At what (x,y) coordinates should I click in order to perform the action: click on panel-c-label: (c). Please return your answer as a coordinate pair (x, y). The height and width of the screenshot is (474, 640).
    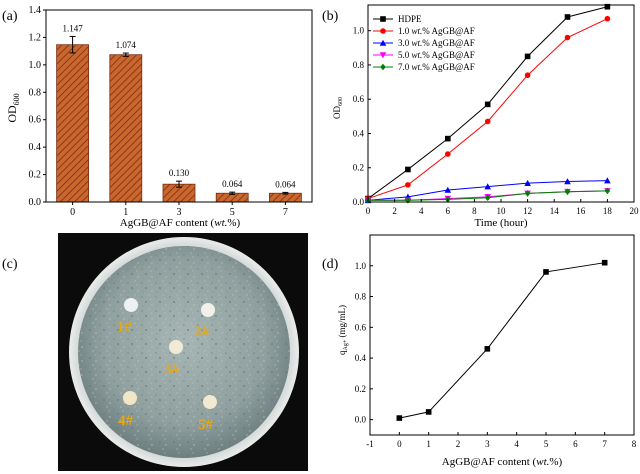
    Looking at the image, I should click on (10, 264).